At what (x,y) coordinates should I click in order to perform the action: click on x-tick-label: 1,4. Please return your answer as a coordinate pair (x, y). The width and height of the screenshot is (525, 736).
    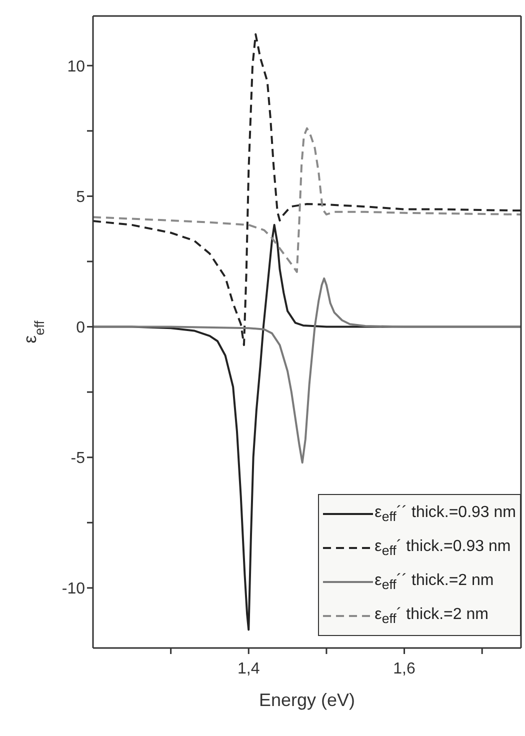
    Looking at the image, I should click on (249, 669).